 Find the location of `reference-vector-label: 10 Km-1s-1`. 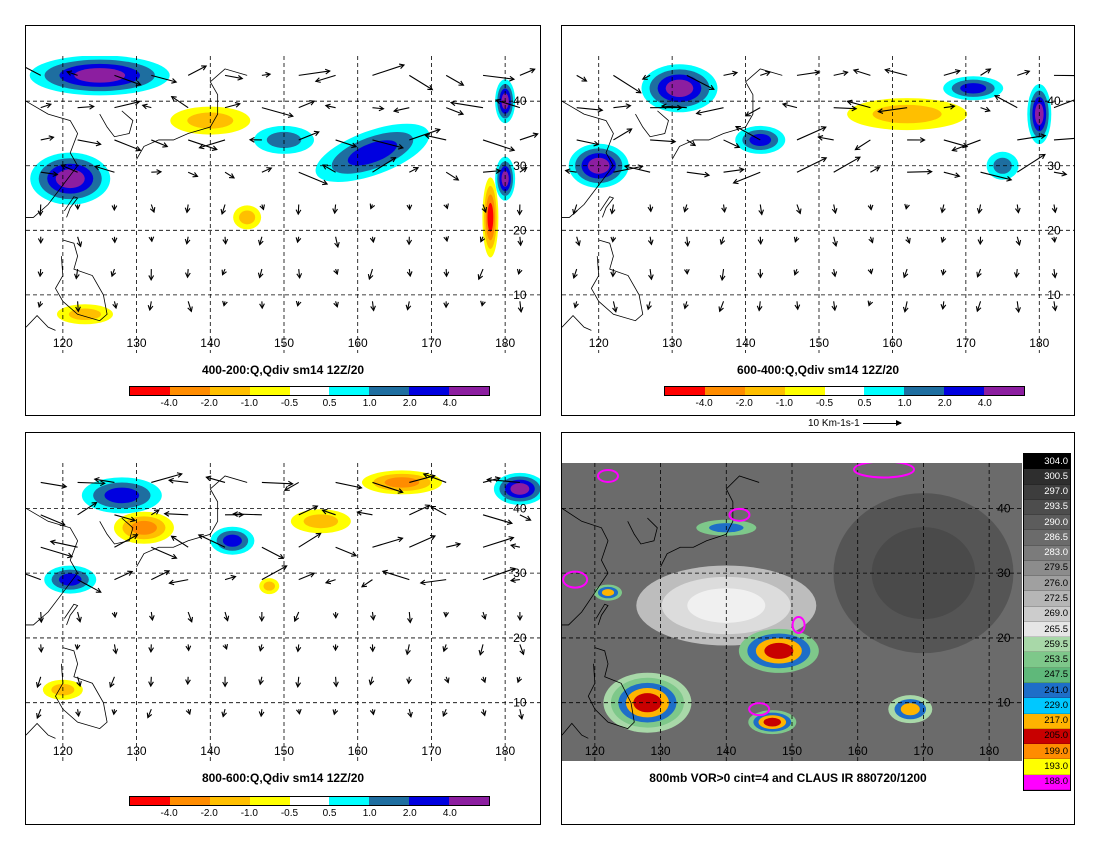

reference-vector-label: 10 Km-1s-1 is located at coordinates (834, 423).